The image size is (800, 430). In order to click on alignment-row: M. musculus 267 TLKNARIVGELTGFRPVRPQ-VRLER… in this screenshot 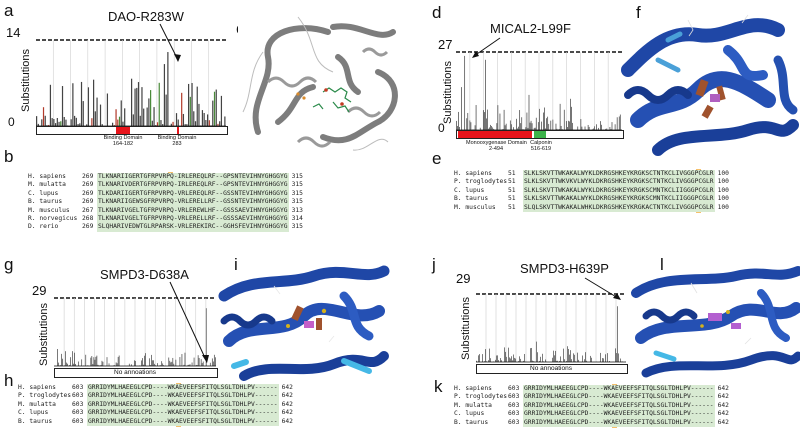, I will do `click(165, 210)`.